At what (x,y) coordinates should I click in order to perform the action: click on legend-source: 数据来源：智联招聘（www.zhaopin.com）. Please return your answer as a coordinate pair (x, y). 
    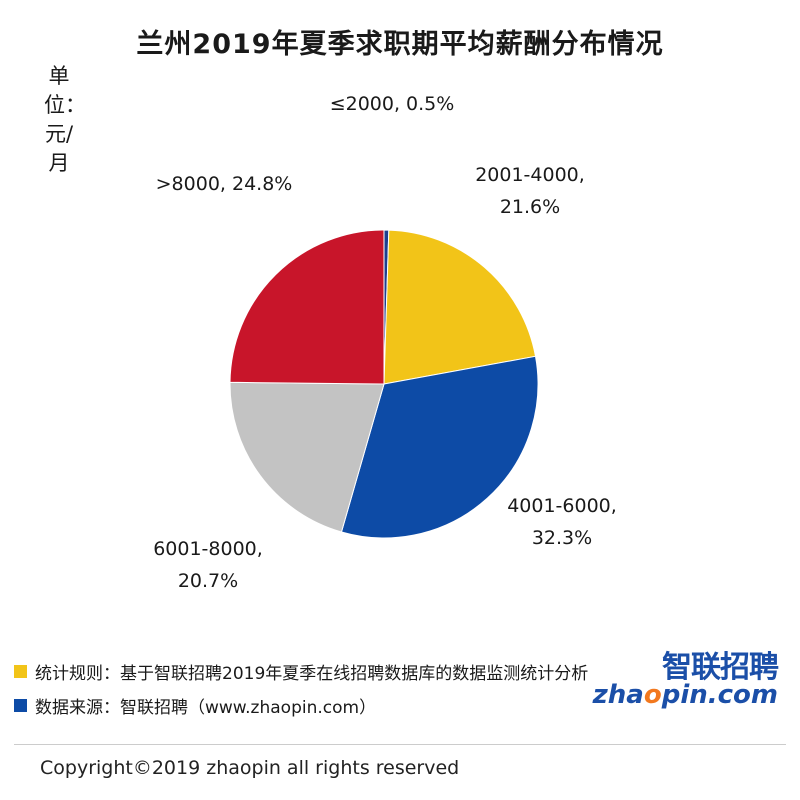
    Looking at the image, I should click on (314, 705).